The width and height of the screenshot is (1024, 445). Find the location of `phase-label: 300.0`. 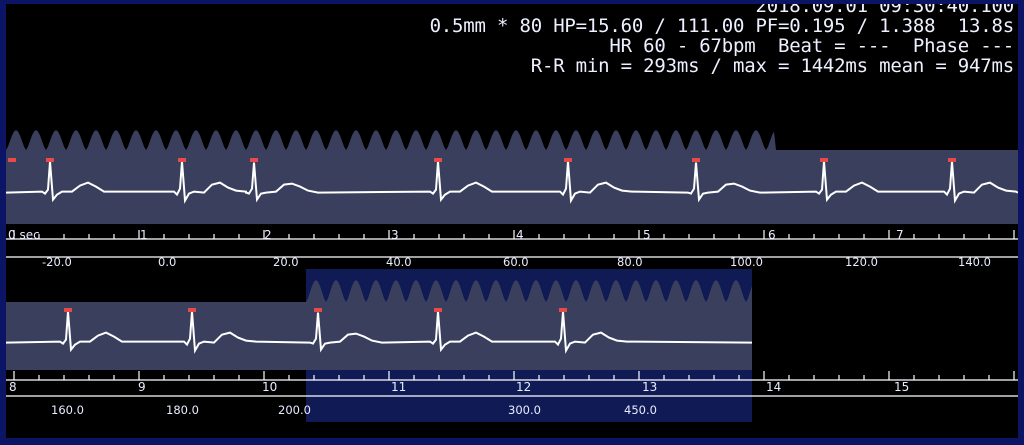

phase-label: 300.0 is located at coordinates (524, 410).